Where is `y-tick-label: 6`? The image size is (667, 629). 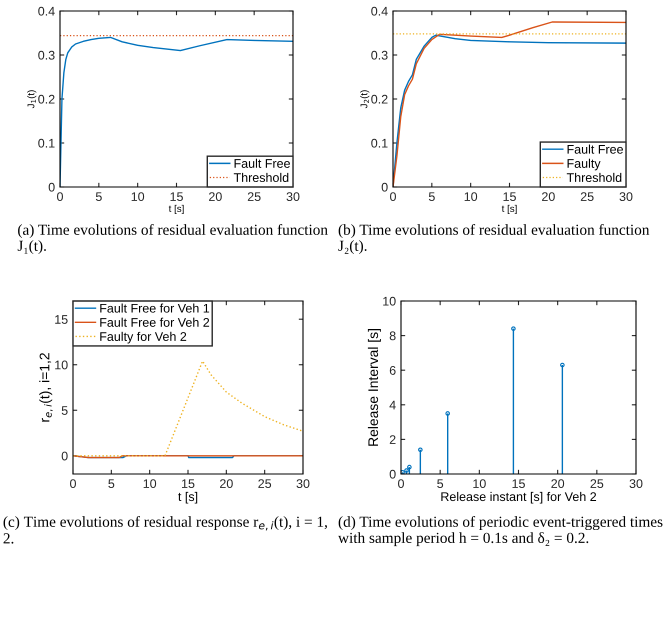
y-tick-label: 6 is located at coordinates (393, 370).